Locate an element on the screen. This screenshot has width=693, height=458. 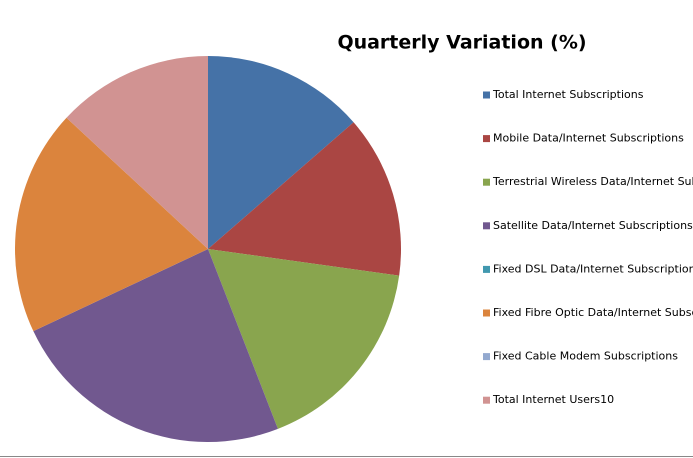
chart-title: Quarterly Variation (%) is located at coordinates (461, 43).